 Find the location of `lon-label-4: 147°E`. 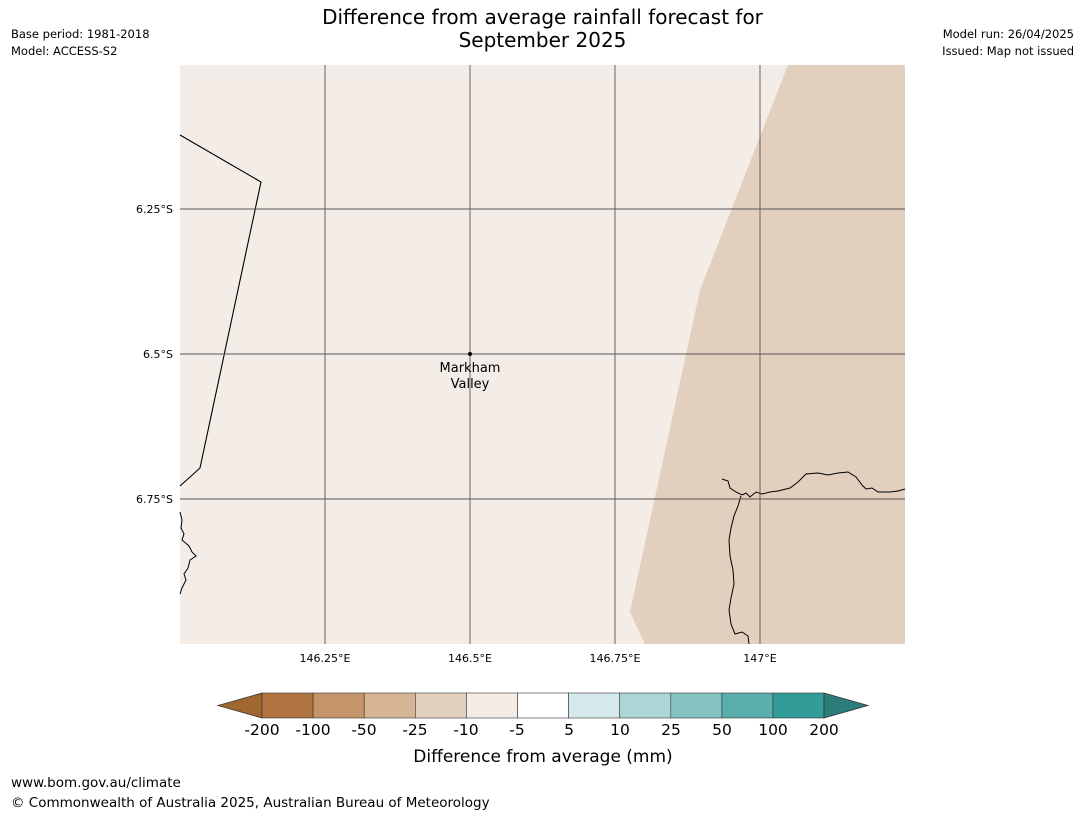

lon-label-4: 147°E is located at coordinates (759, 658).